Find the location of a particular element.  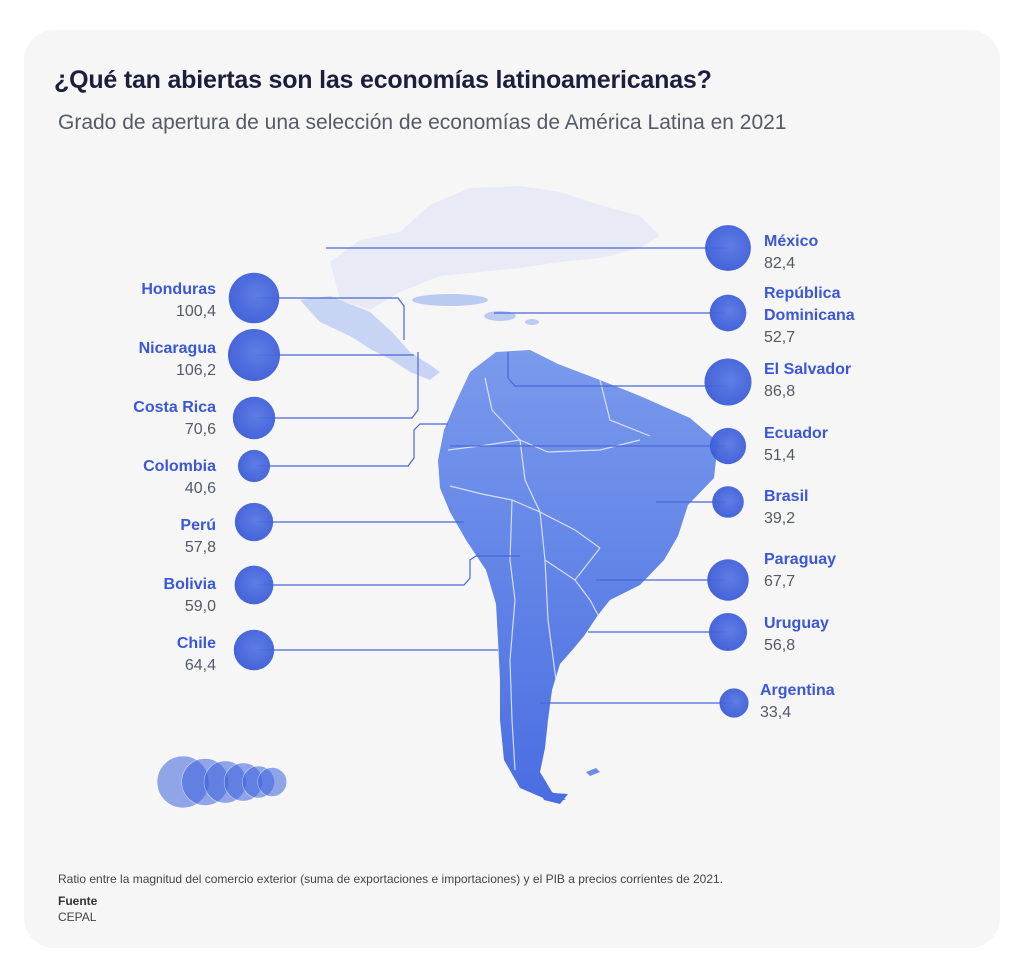

south-america-shape is located at coordinates (578, 575).